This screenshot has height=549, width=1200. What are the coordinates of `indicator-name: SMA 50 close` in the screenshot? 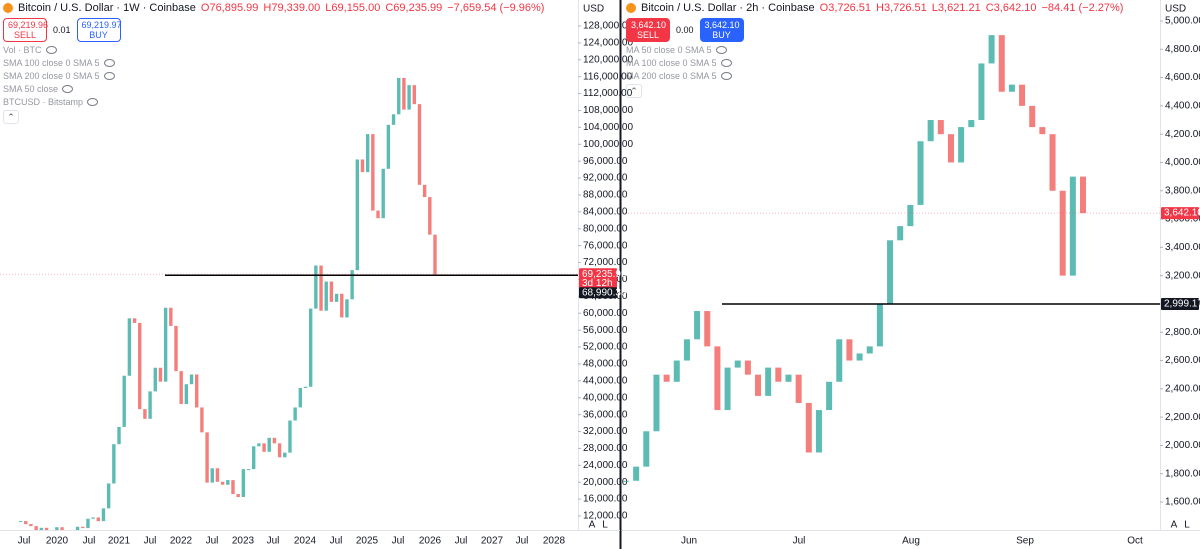 It's located at (31, 89).